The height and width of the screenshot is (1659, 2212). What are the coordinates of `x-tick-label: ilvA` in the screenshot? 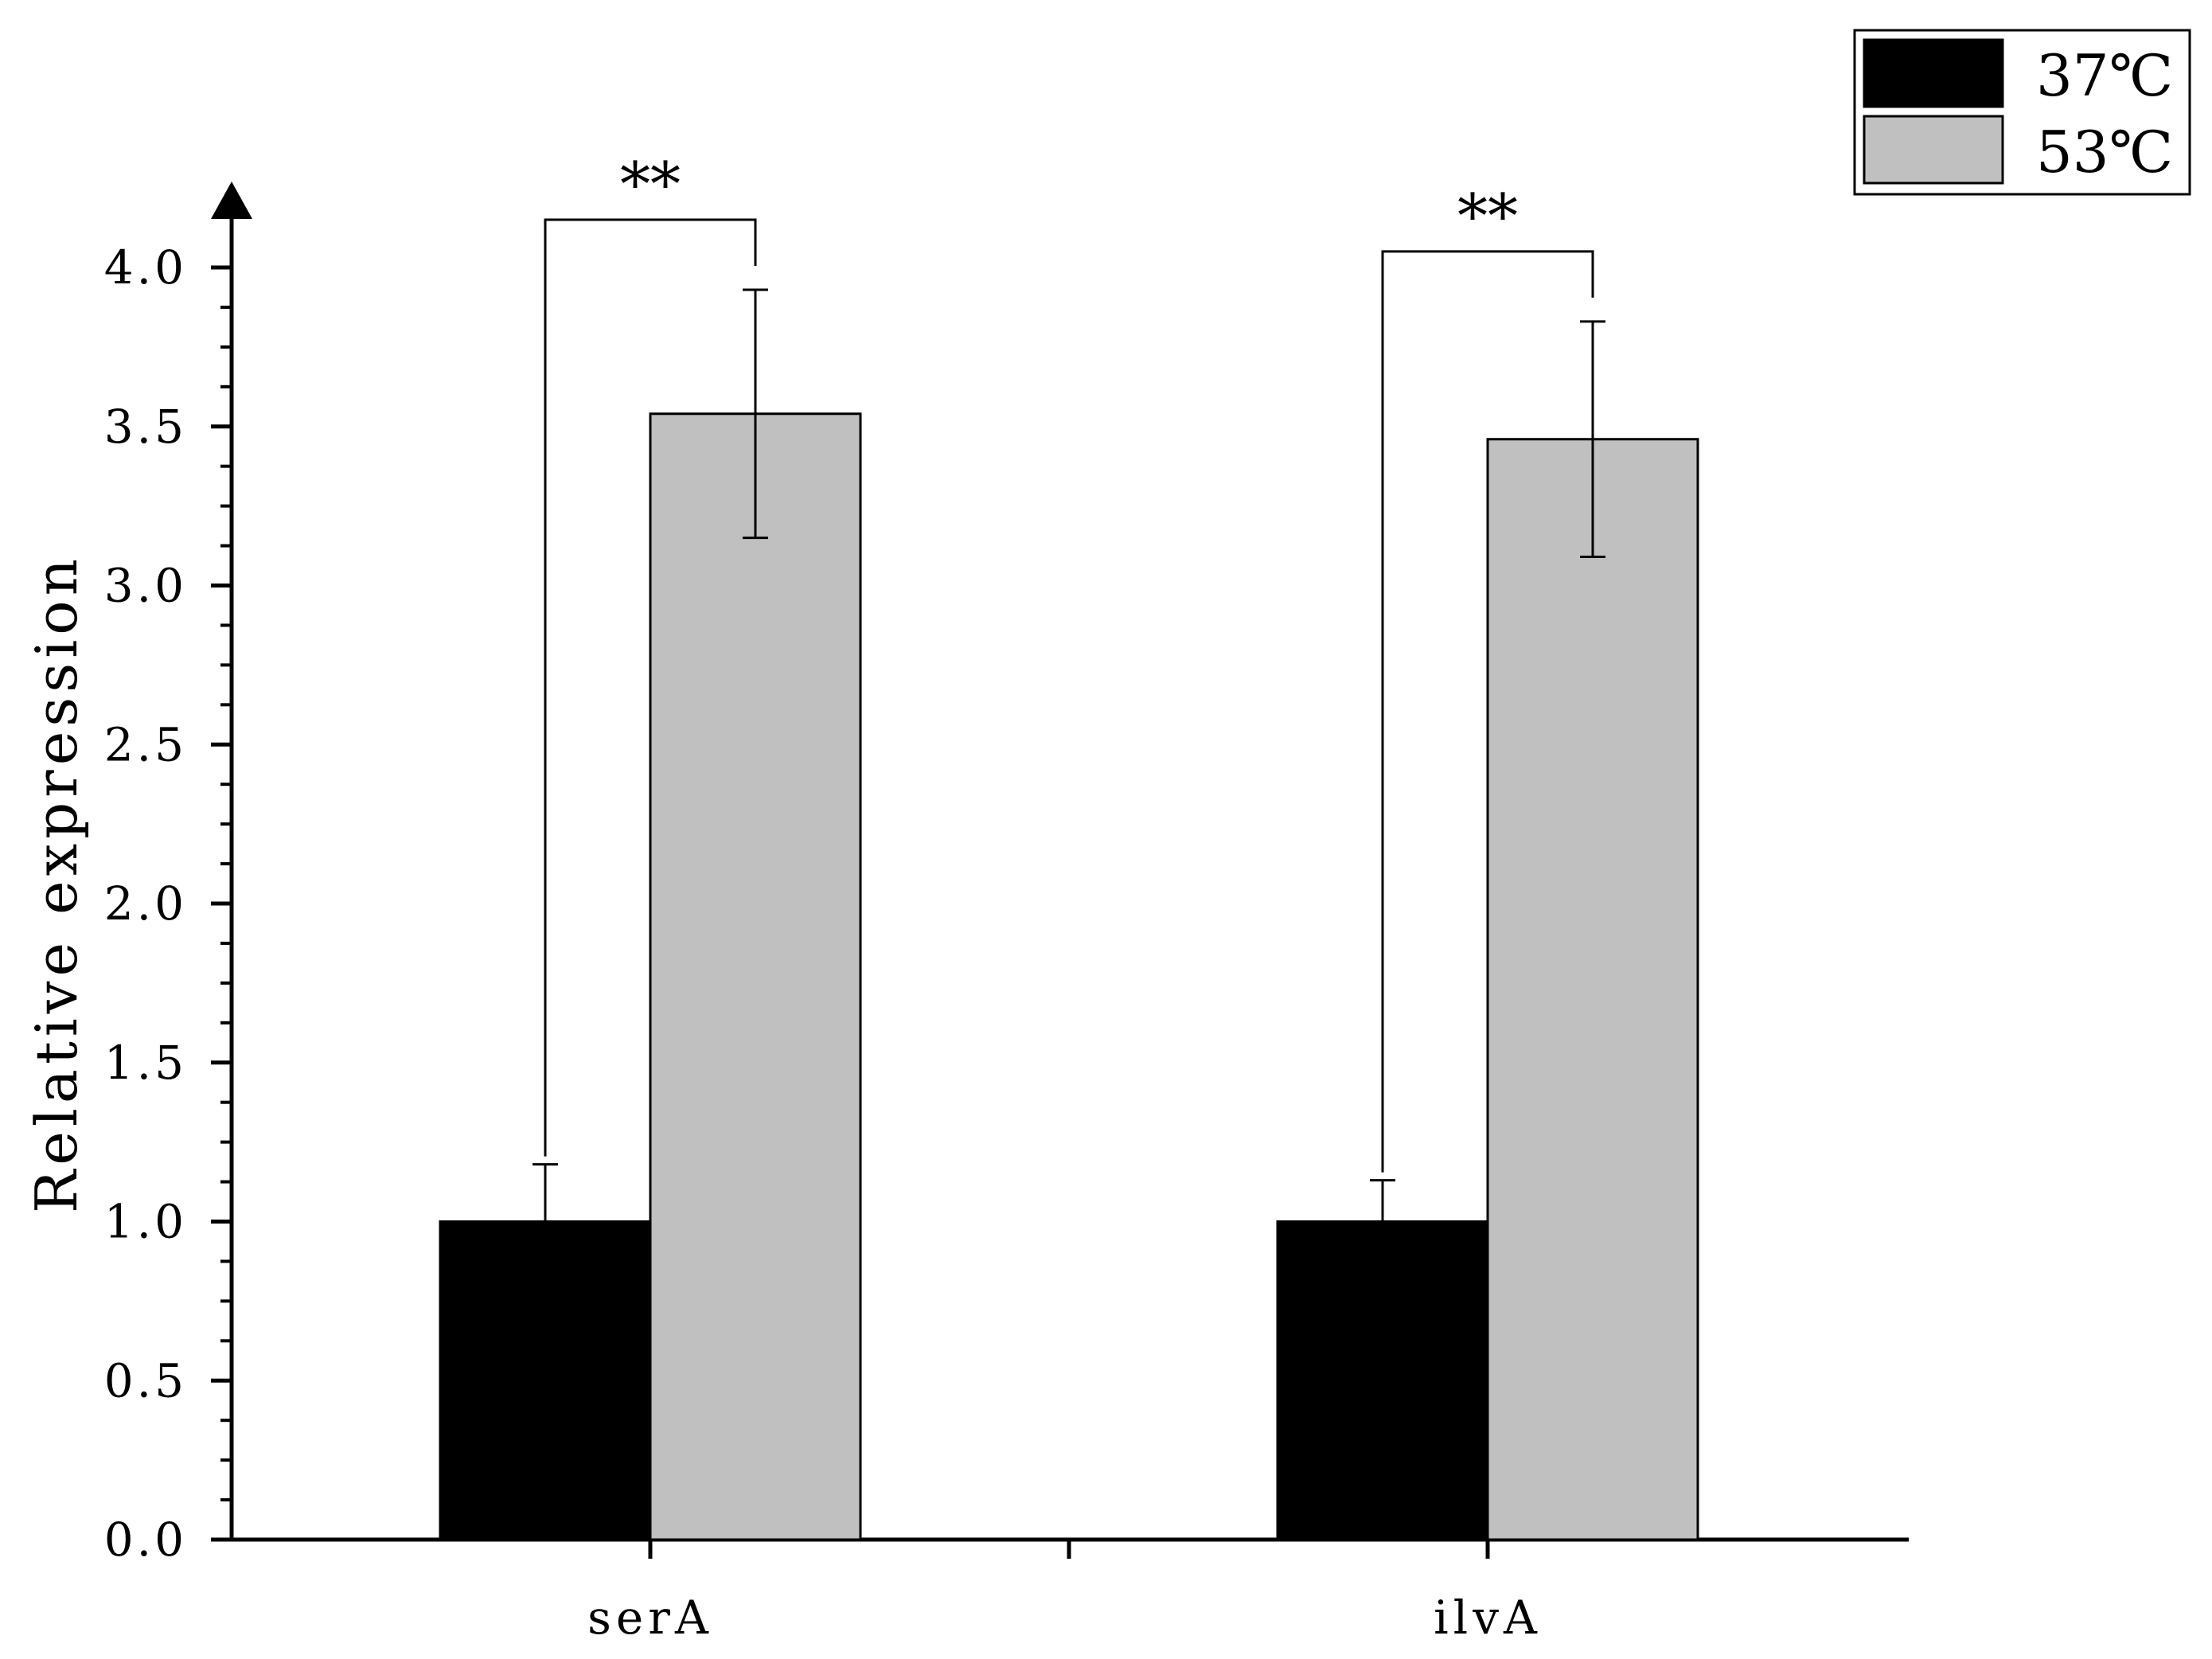 It's located at (1488, 1618).